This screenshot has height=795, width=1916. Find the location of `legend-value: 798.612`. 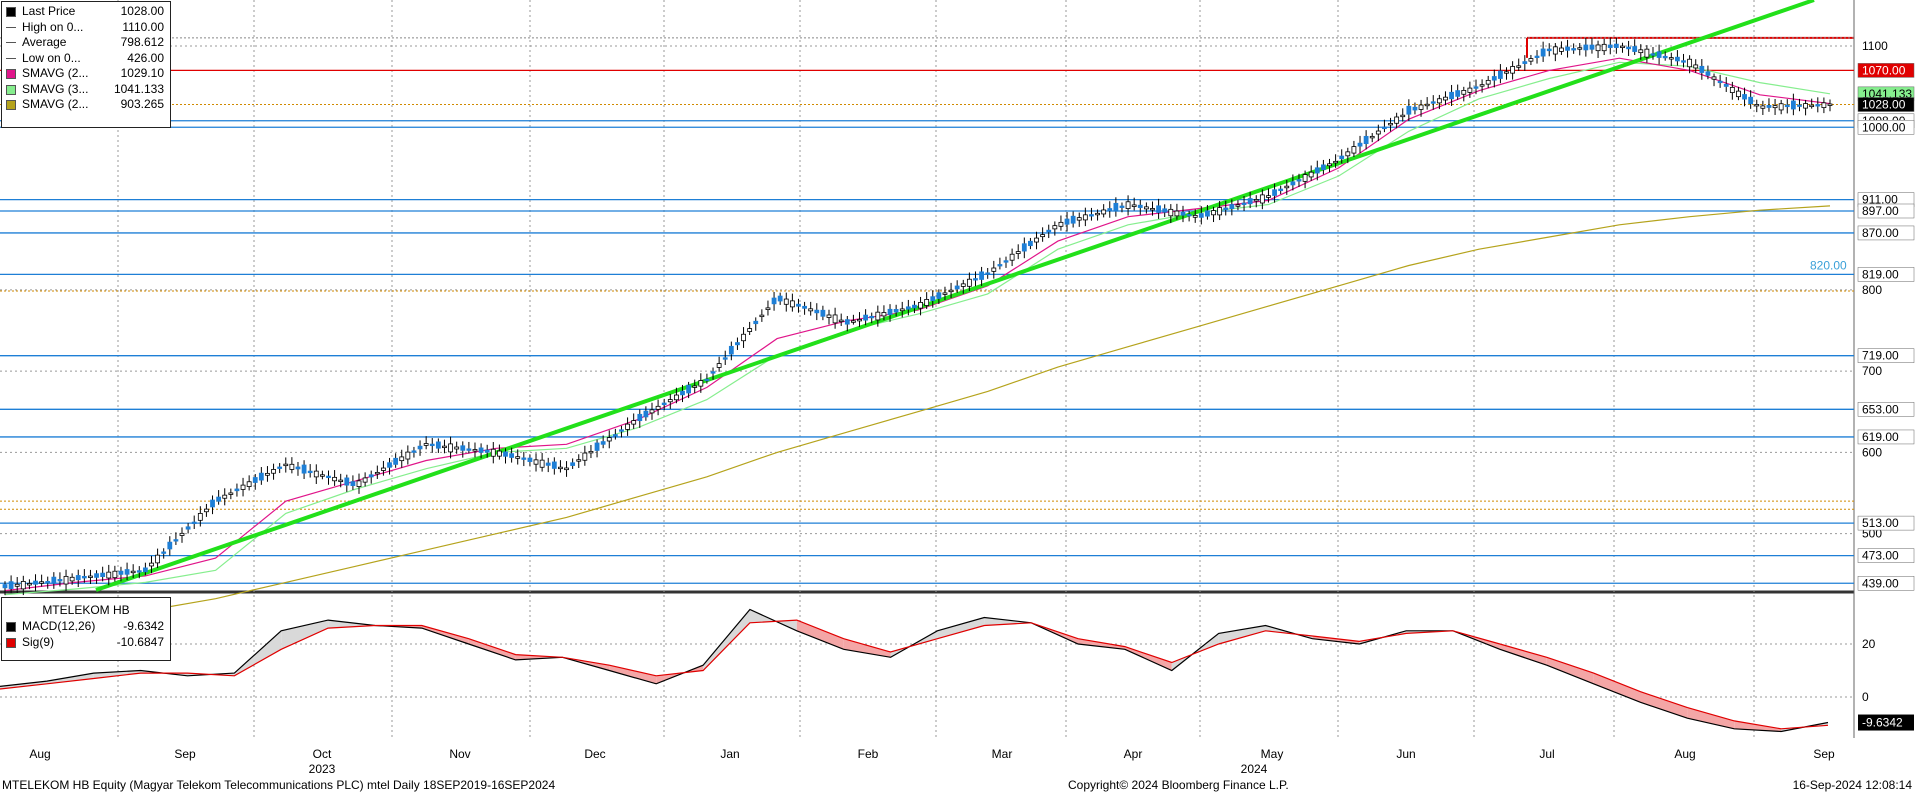

legend-value: 798.612 is located at coordinates (142, 42).